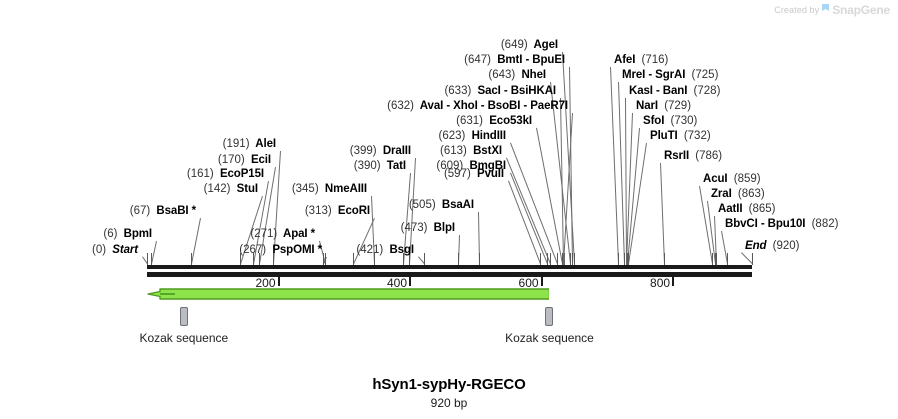  Describe the element at coordinates (441, 205) in the screenshot. I see `enzyme-site-label: (505) BsaAI` at that location.